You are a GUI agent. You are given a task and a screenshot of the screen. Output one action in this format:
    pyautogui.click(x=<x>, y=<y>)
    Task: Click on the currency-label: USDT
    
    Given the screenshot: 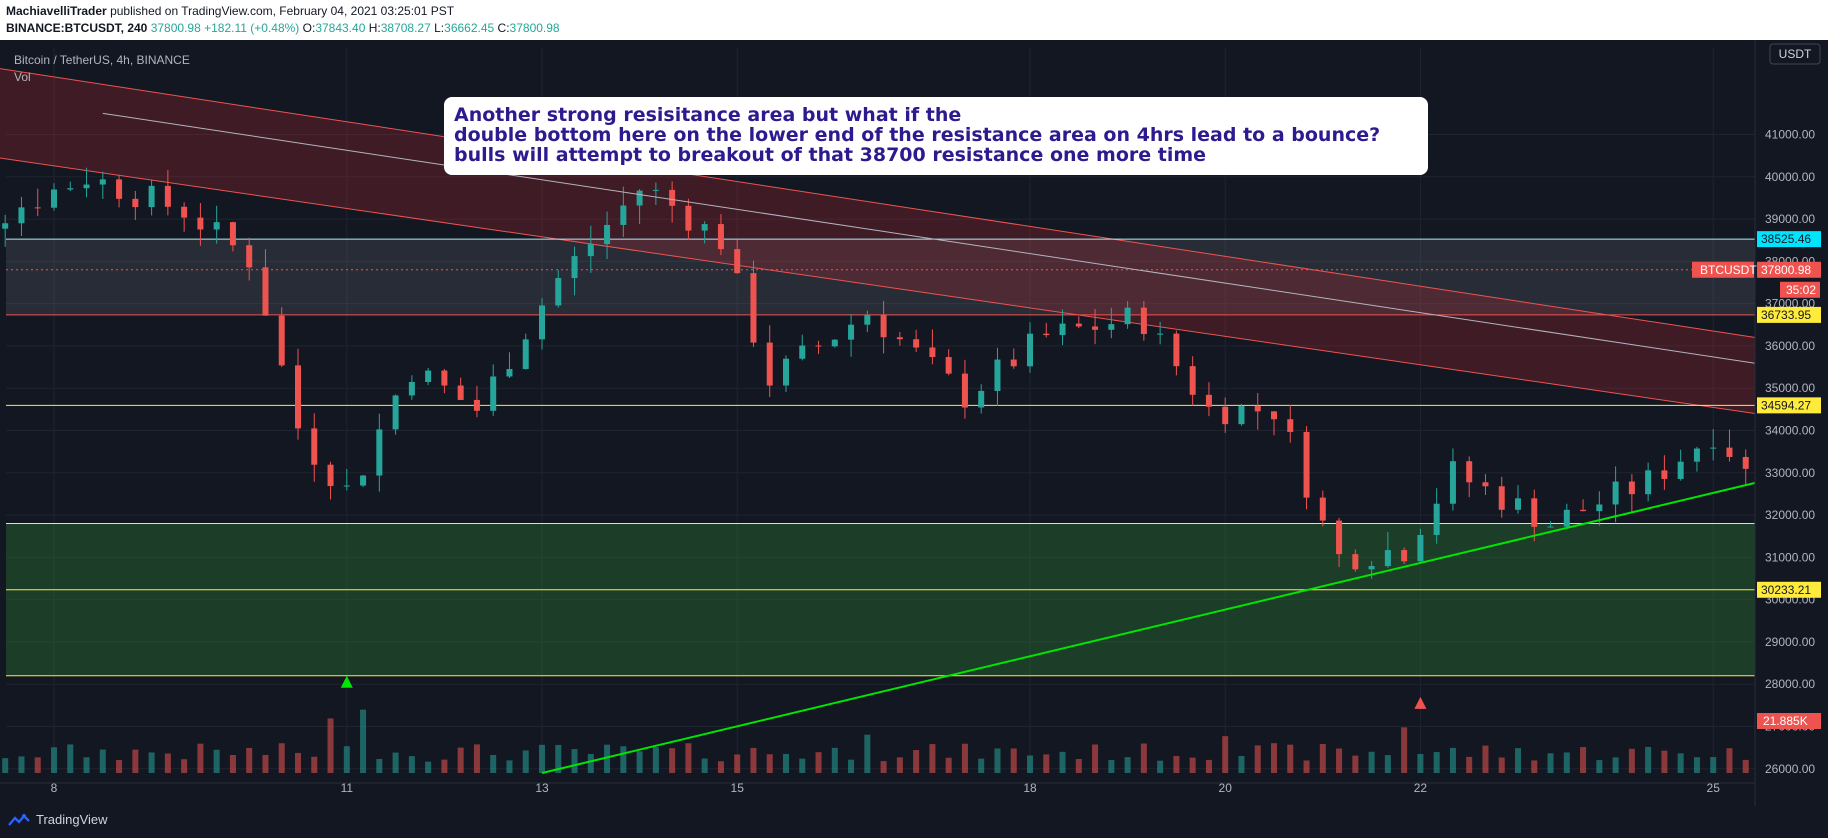 What is the action you would take?
    pyautogui.click(x=1795, y=54)
    